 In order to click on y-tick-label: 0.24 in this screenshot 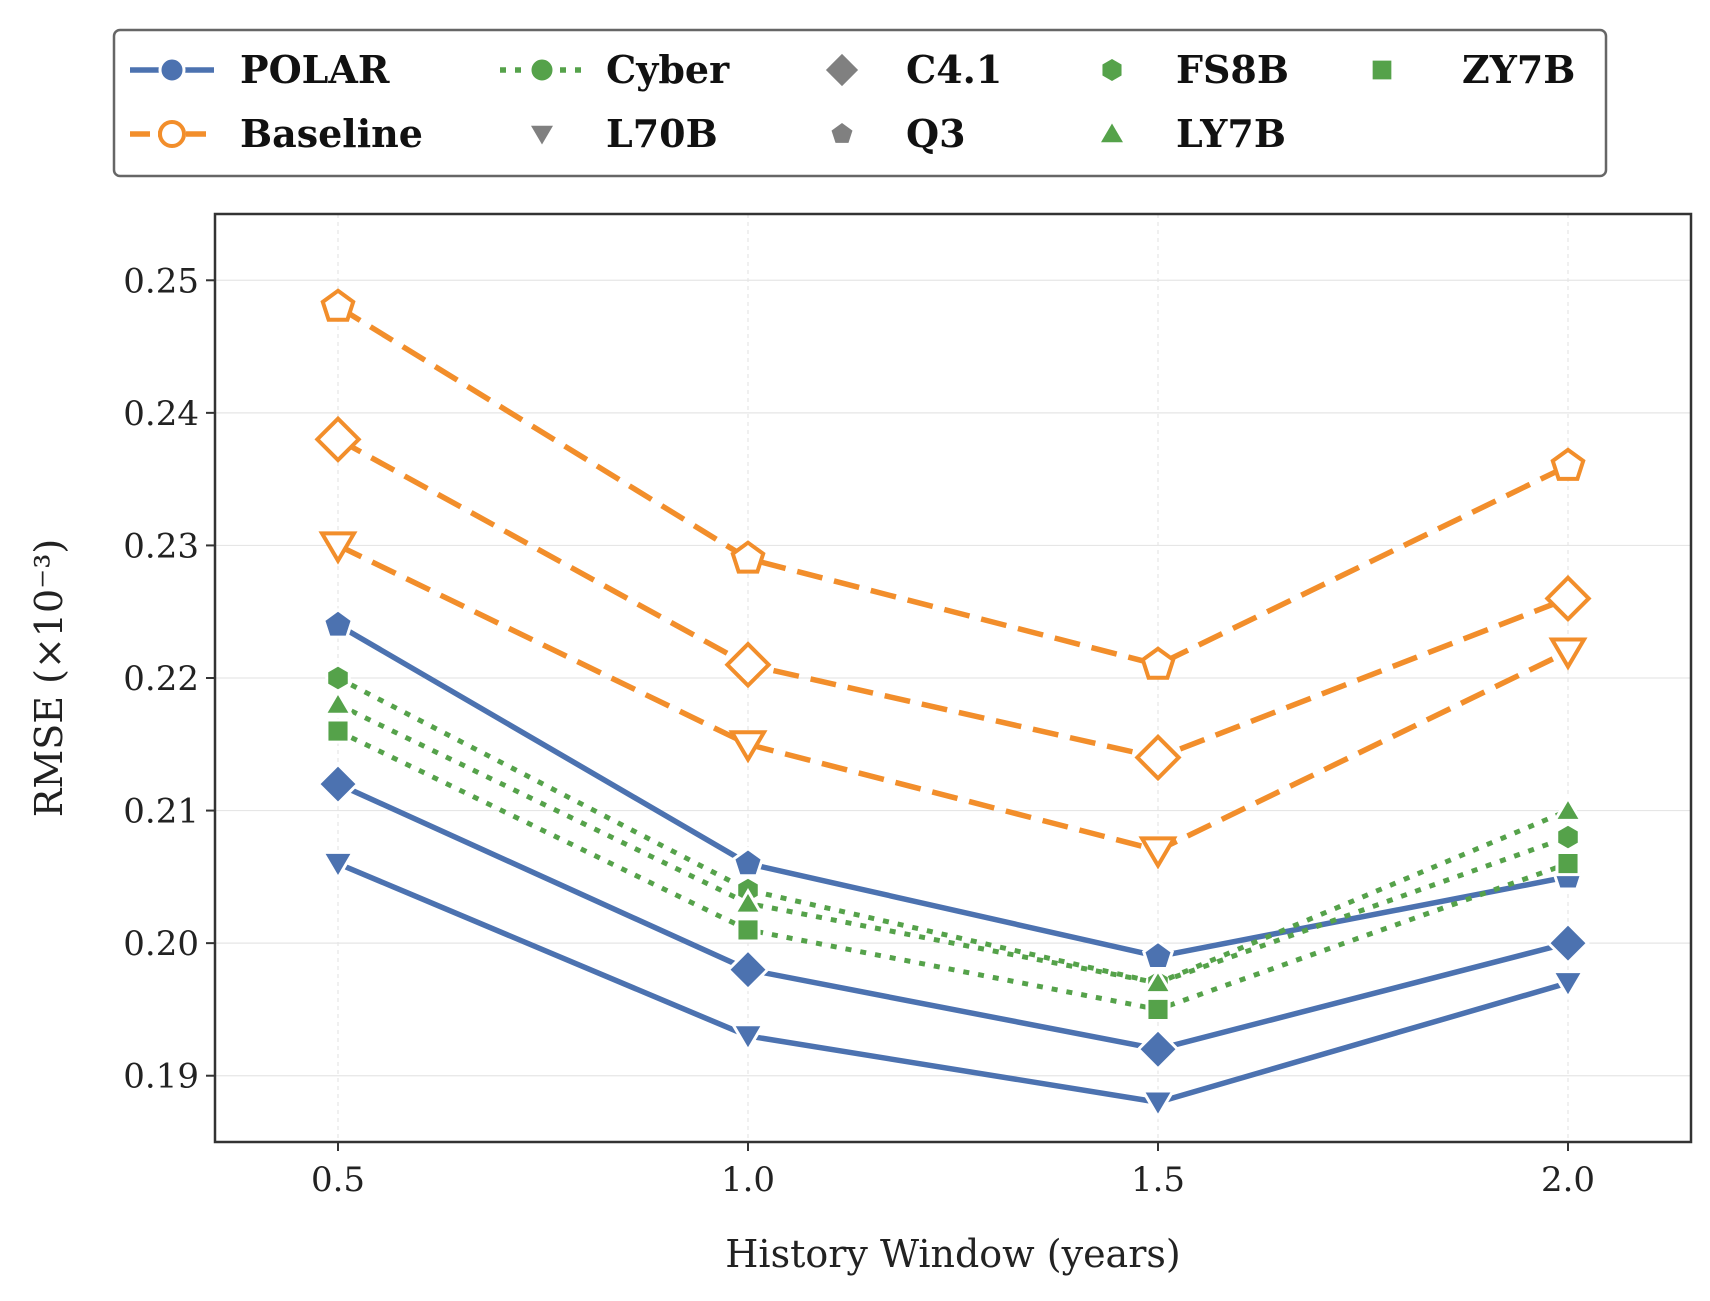, I will do `click(161, 414)`.